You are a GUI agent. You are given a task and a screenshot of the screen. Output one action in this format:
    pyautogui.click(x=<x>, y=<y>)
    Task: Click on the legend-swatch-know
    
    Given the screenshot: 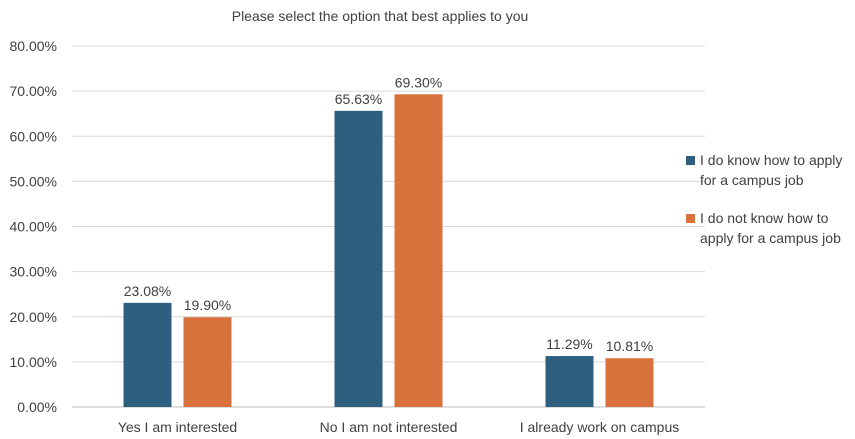 What is the action you would take?
    pyautogui.click(x=690, y=160)
    